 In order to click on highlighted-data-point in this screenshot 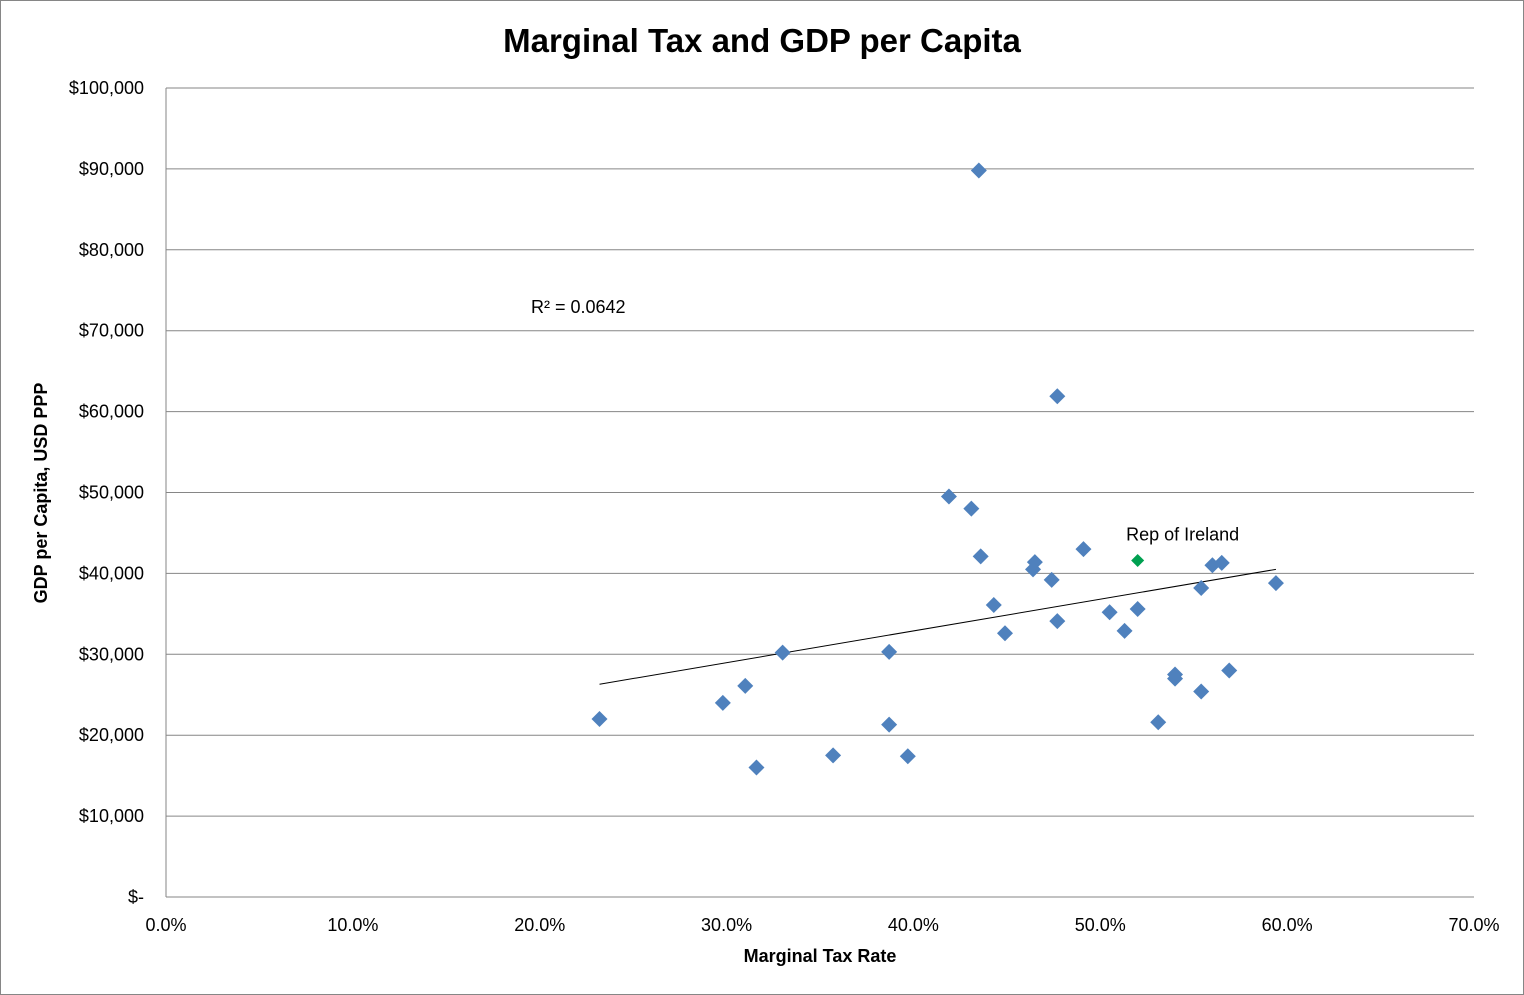, I will do `click(1138, 560)`.